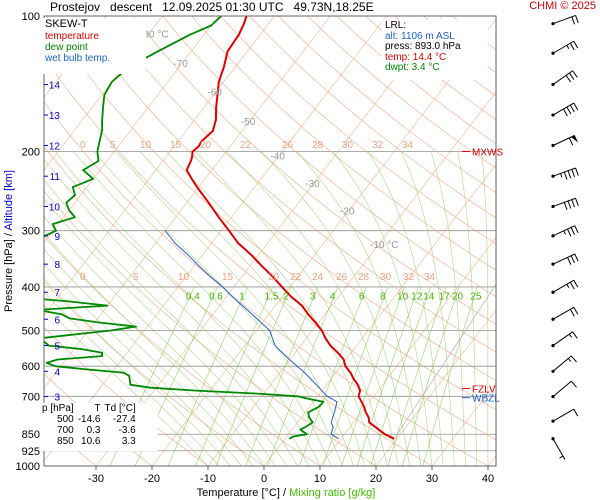  What do you see at coordinates (97, 408) in the screenshot?
I see `table-header-t: T` at bounding box center [97, 408].